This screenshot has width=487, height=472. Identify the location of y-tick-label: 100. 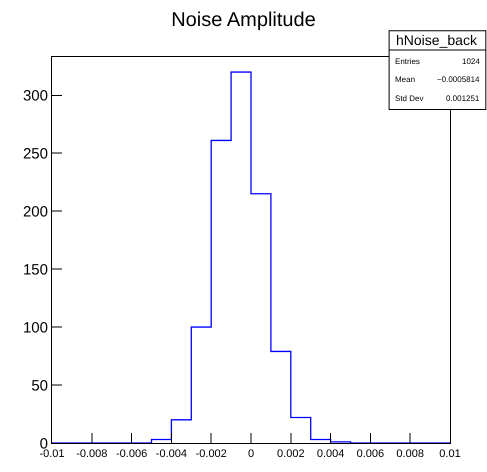
(35, 327).